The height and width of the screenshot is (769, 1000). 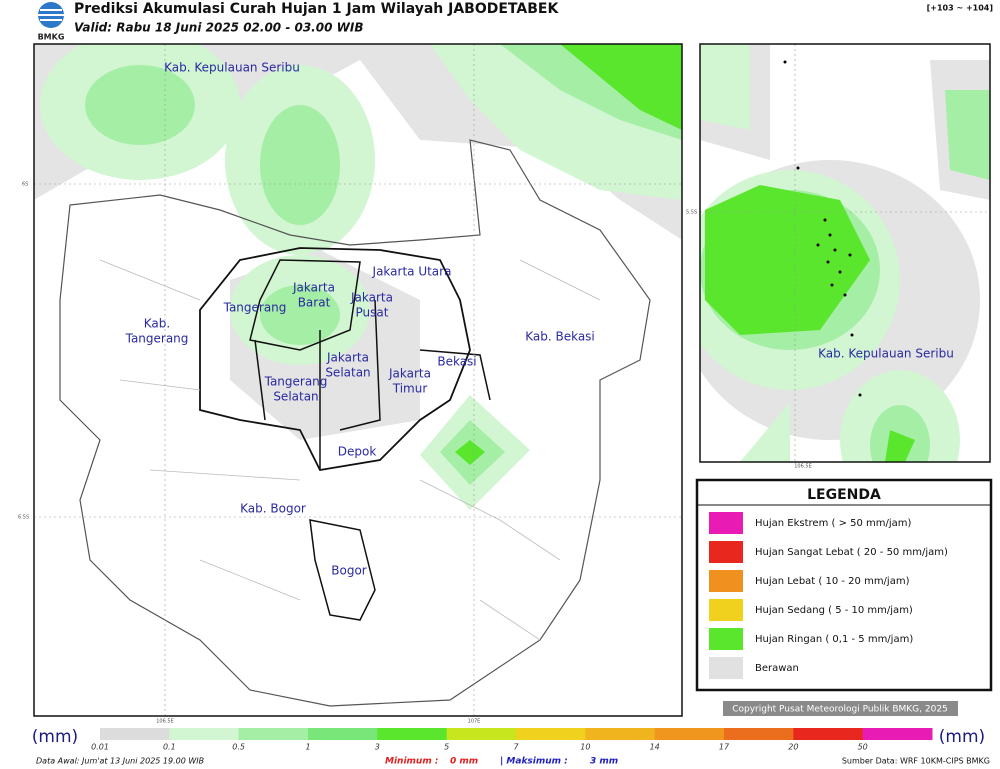 What do you see at coordinates (534, 762) in the screenshot?
I see `maximum-label: | Maksimum :` at bounding box center [534, 762].